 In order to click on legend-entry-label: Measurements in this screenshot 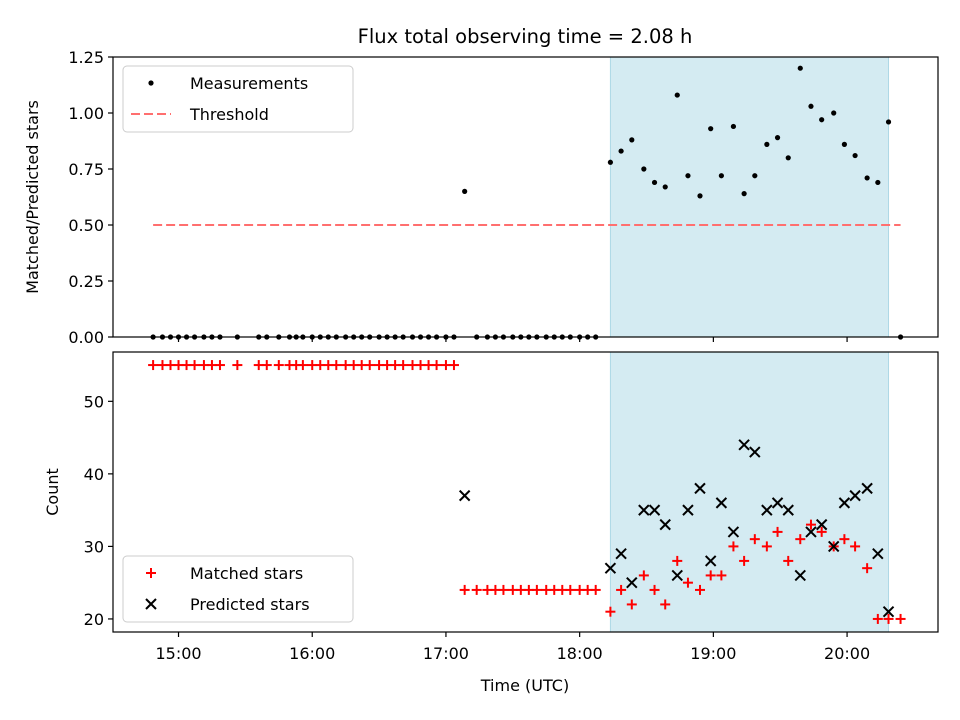, I will do `click(249, 83)`.